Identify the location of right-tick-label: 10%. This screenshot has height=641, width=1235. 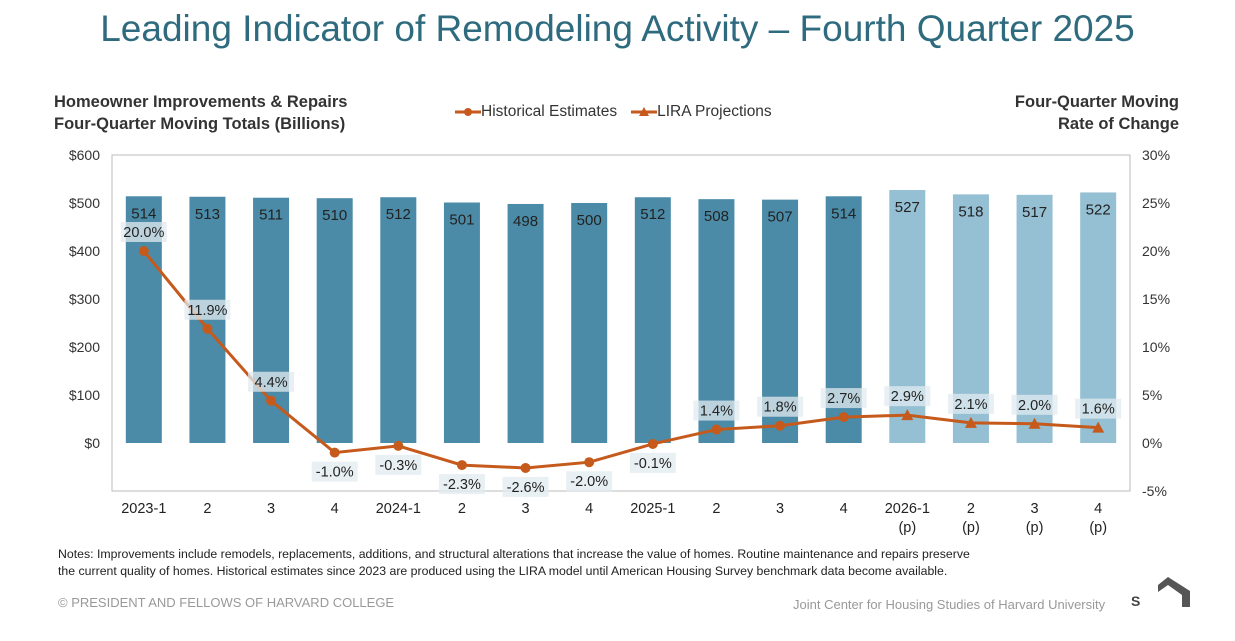
(1156, 347).